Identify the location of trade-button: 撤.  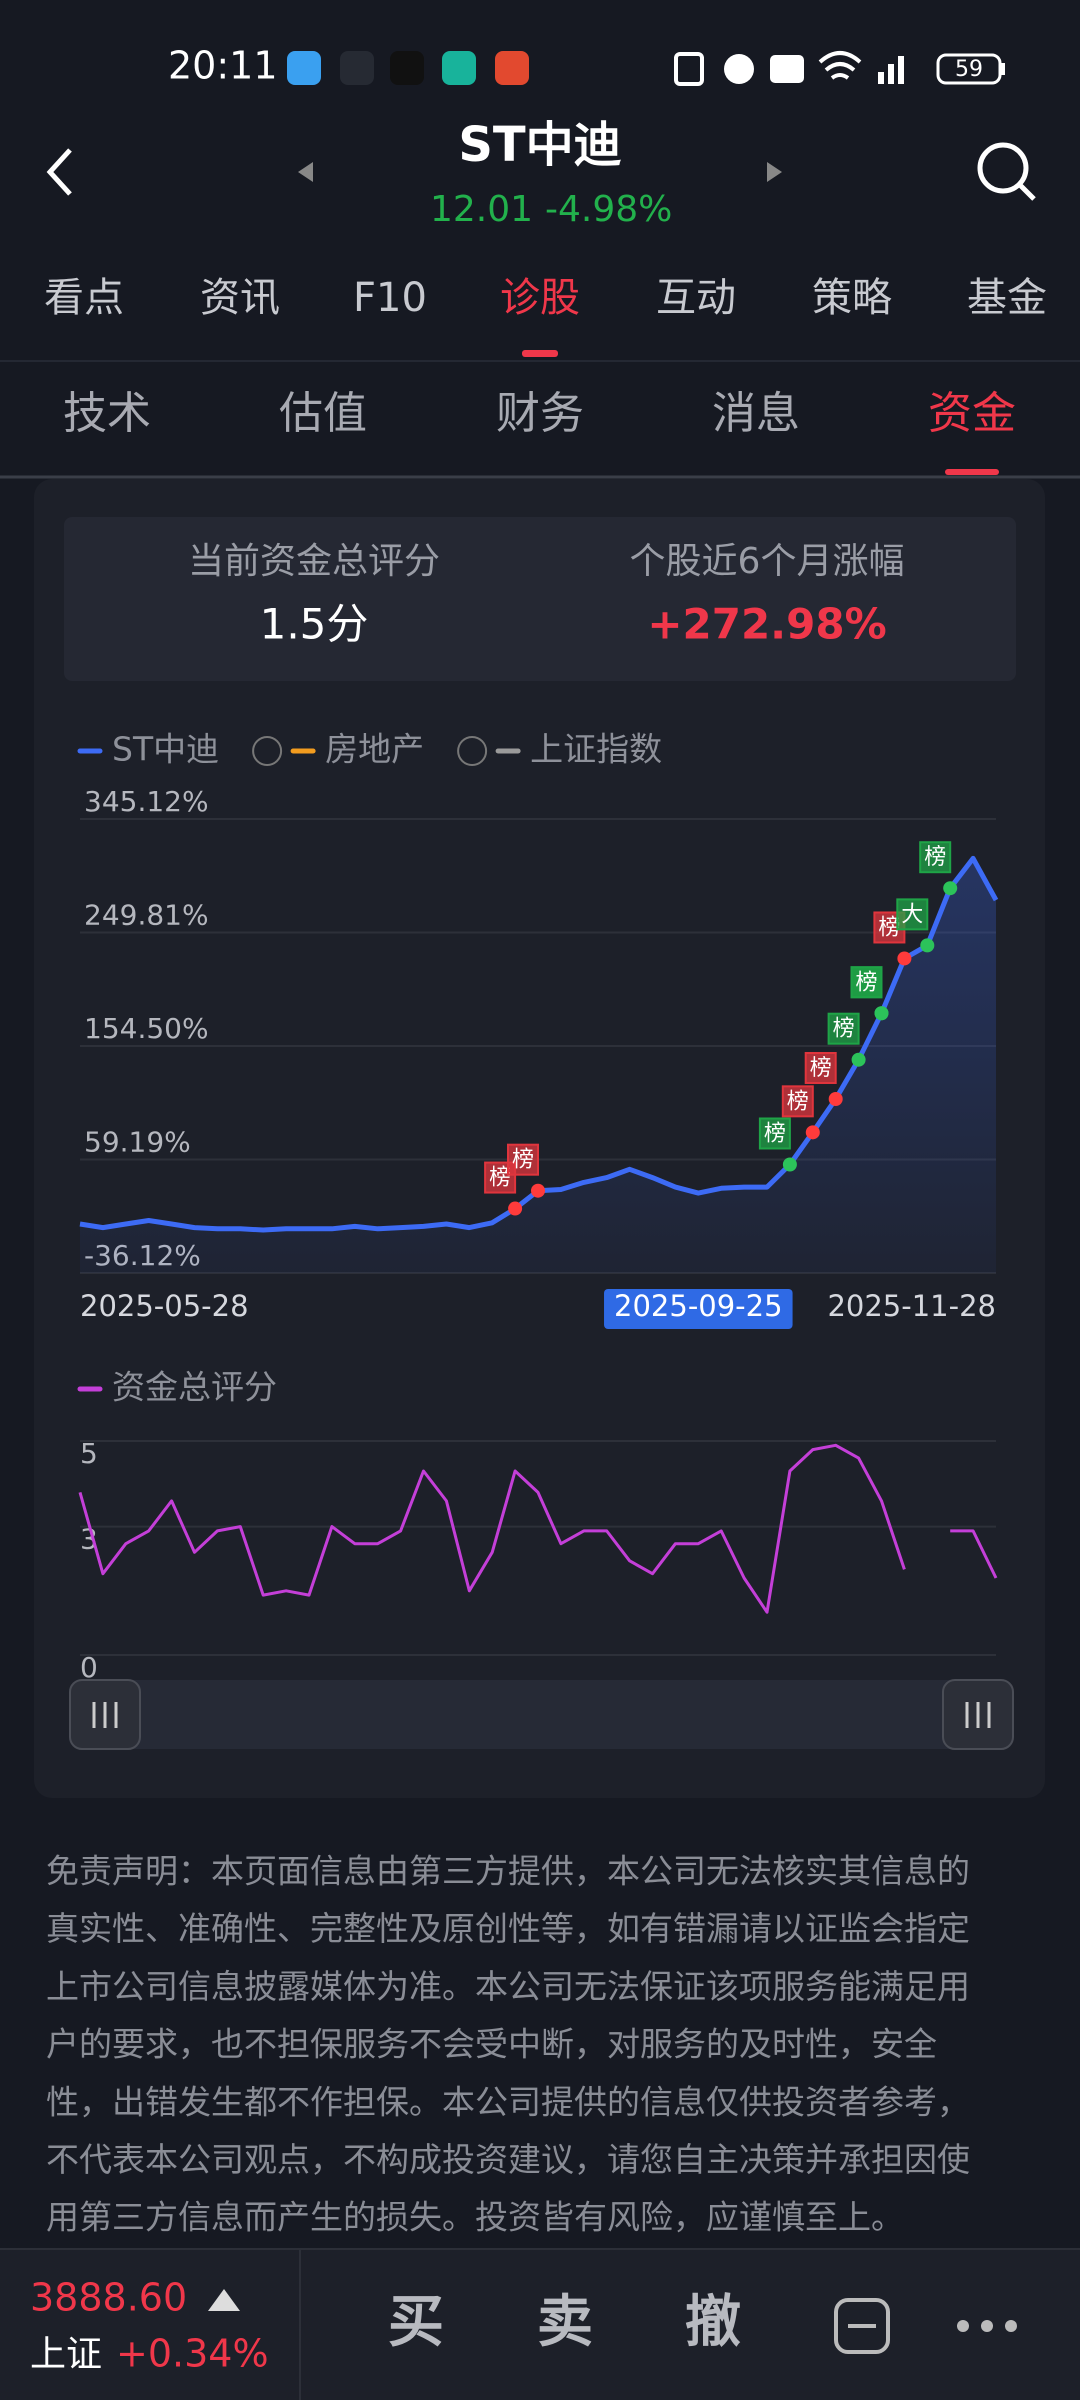
(713, 2322).